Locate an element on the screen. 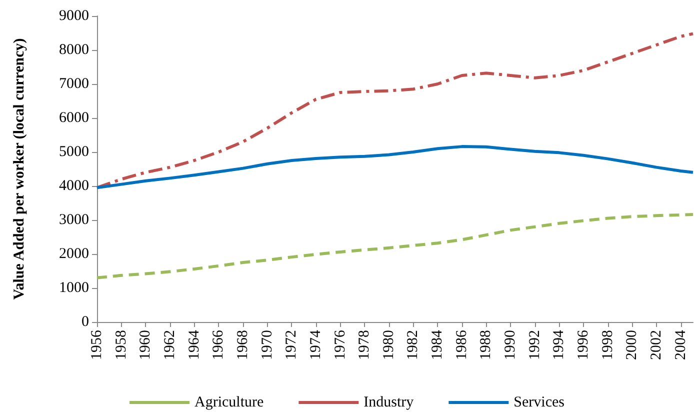  y-tick-label: 4000 is located at coordinates (74, 186).